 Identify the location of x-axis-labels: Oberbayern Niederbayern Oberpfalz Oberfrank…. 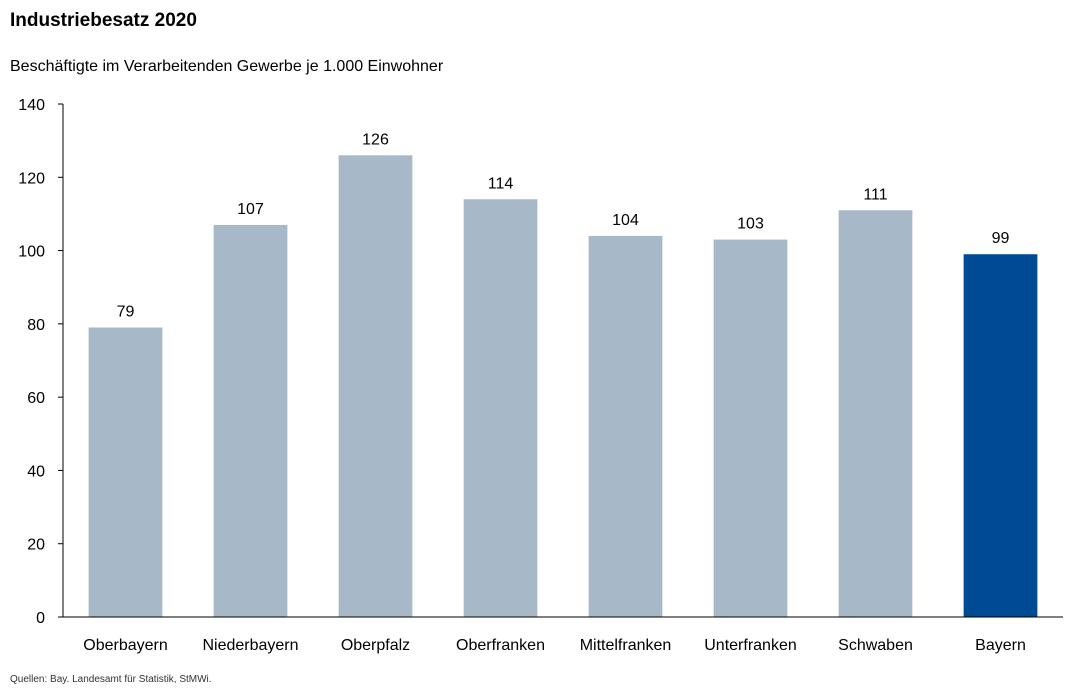
(554, 645).